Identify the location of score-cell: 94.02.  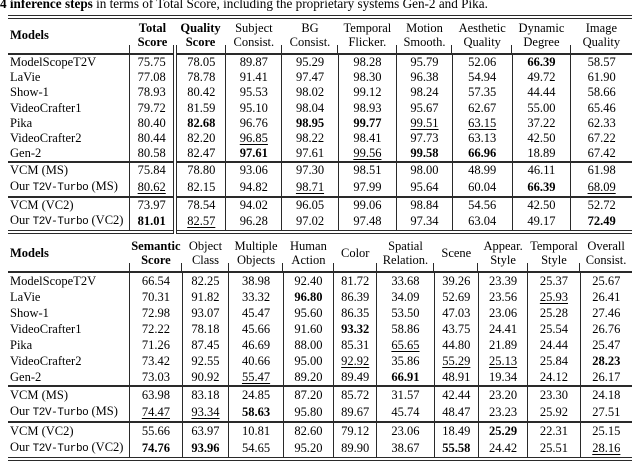
(253, 204).